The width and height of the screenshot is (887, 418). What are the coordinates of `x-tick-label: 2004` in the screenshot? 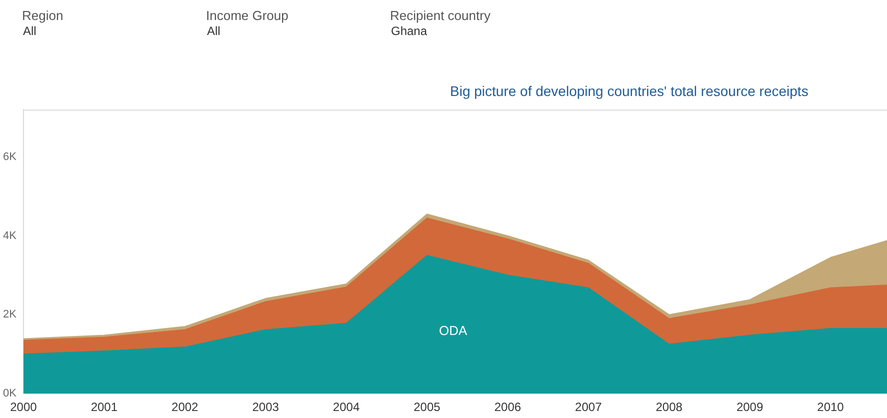 It's located at (346, 407).